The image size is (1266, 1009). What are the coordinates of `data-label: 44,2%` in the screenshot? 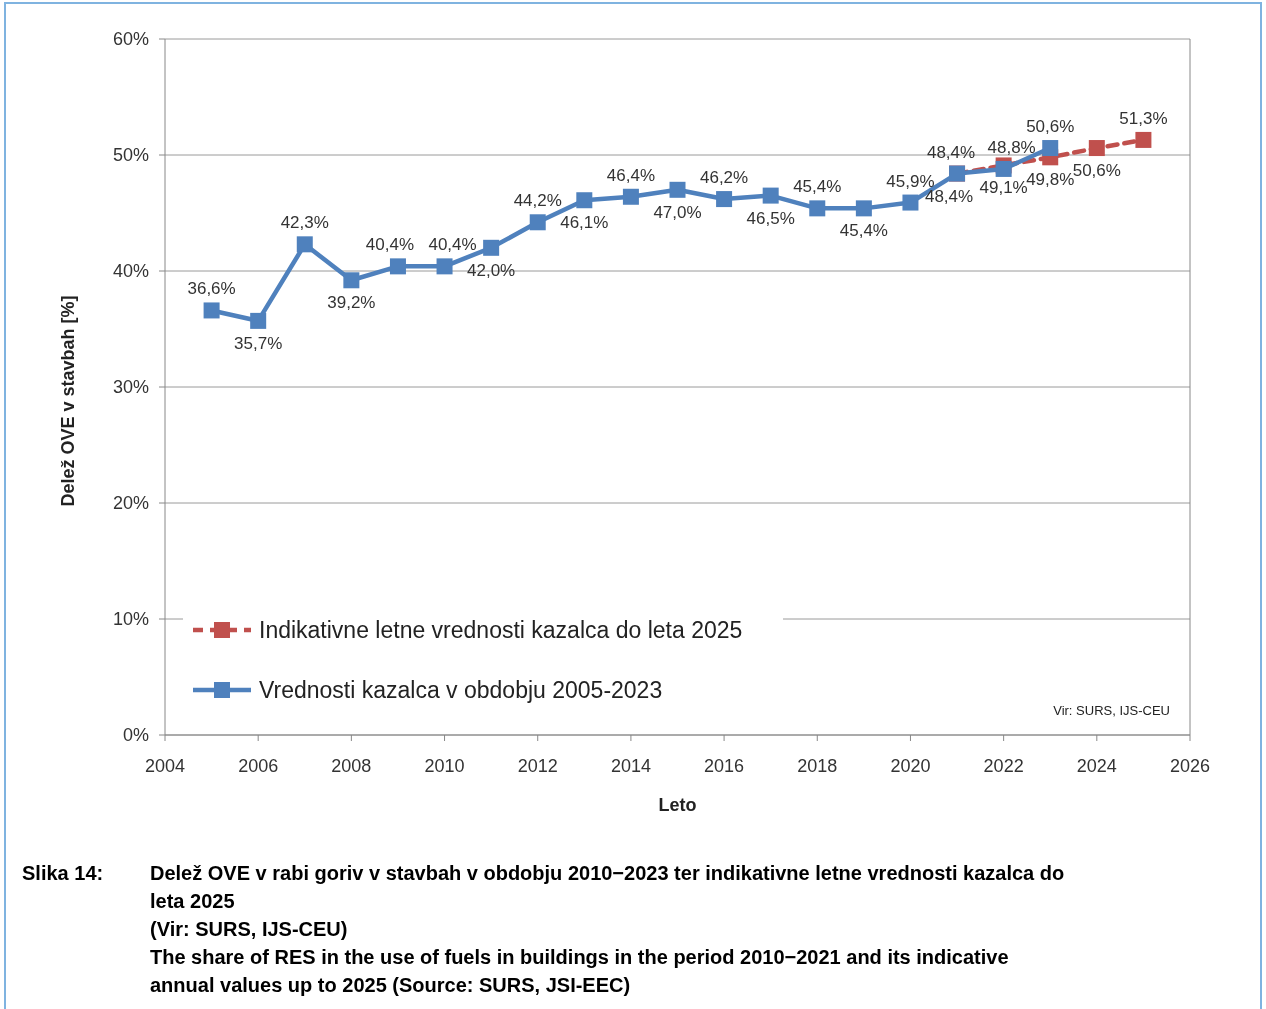 It's located at (537, 201).